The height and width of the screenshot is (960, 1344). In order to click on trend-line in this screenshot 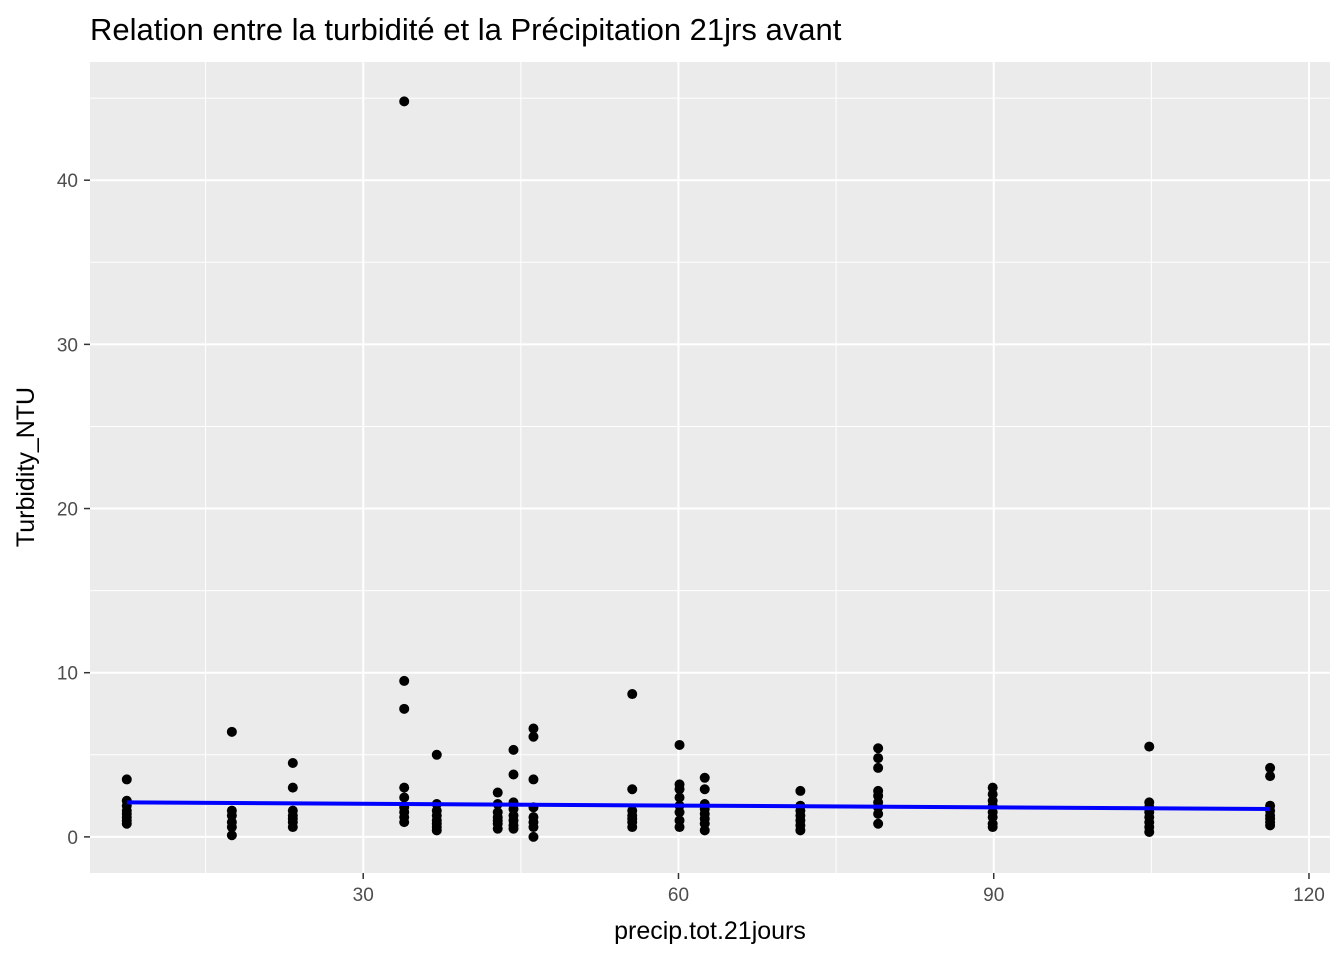, I will do `click(698, 805)`.